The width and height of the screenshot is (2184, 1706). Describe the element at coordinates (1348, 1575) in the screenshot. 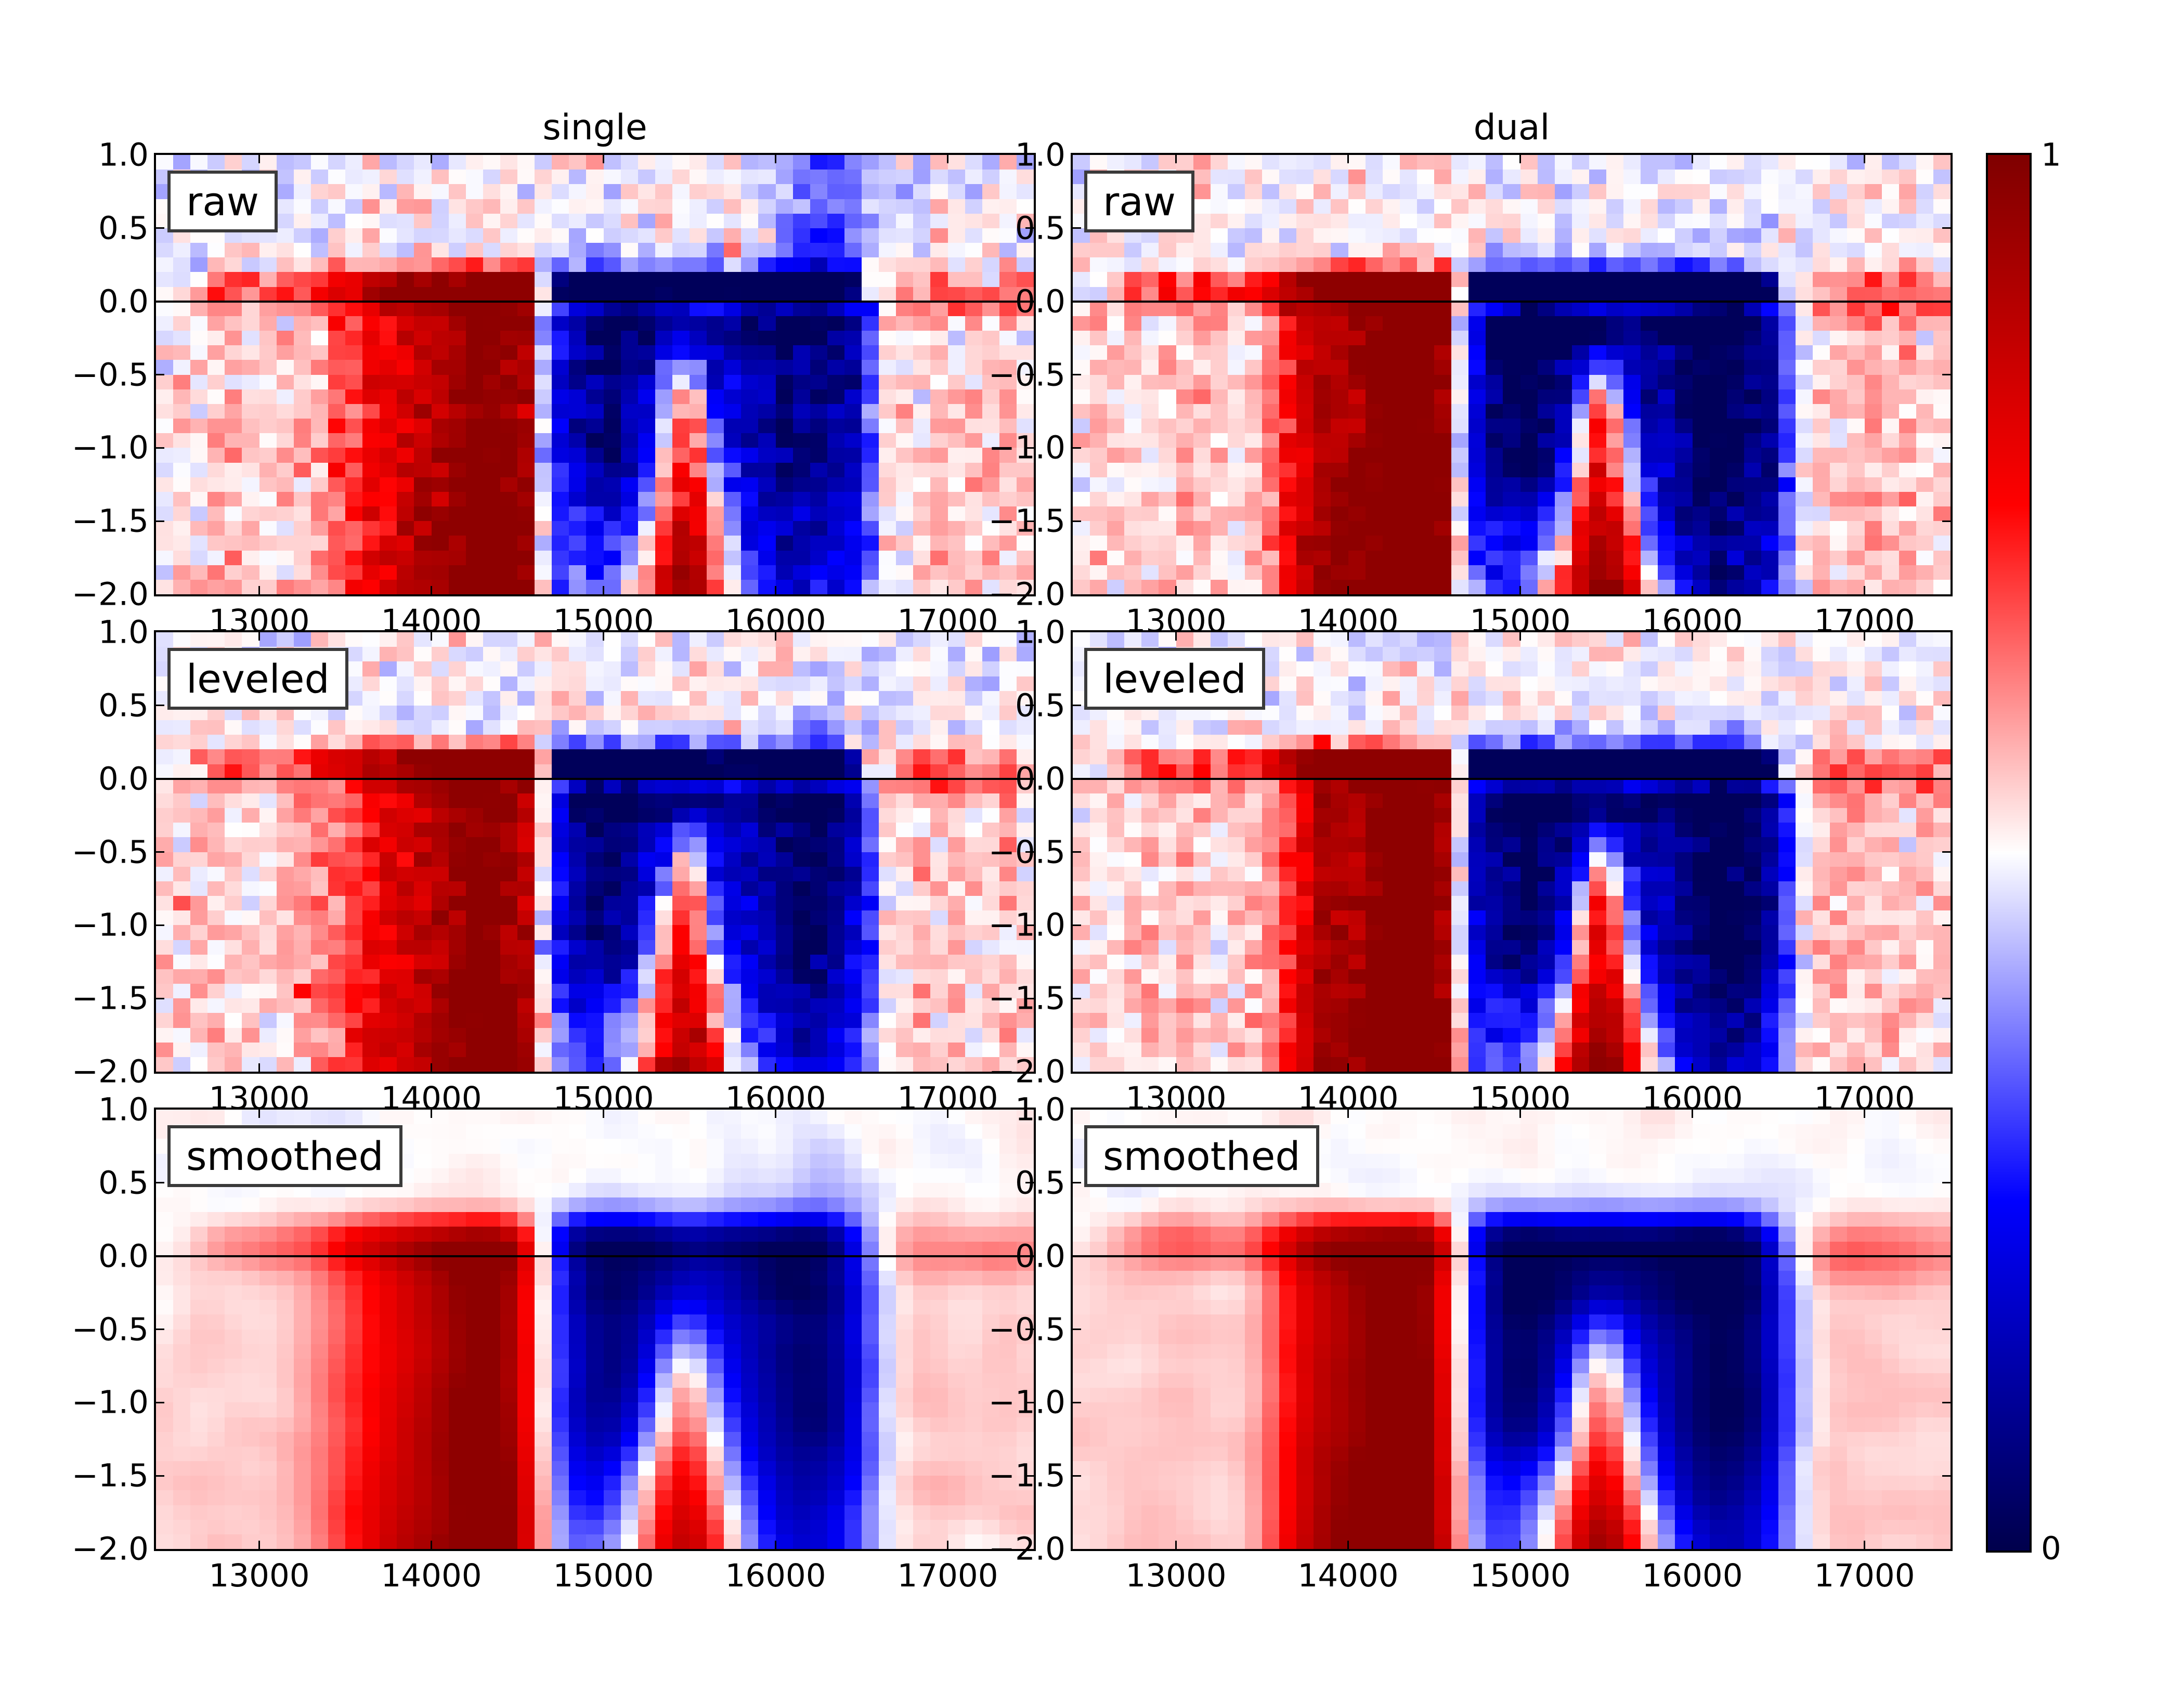

I see `x-tick-label: 14000` at that location.